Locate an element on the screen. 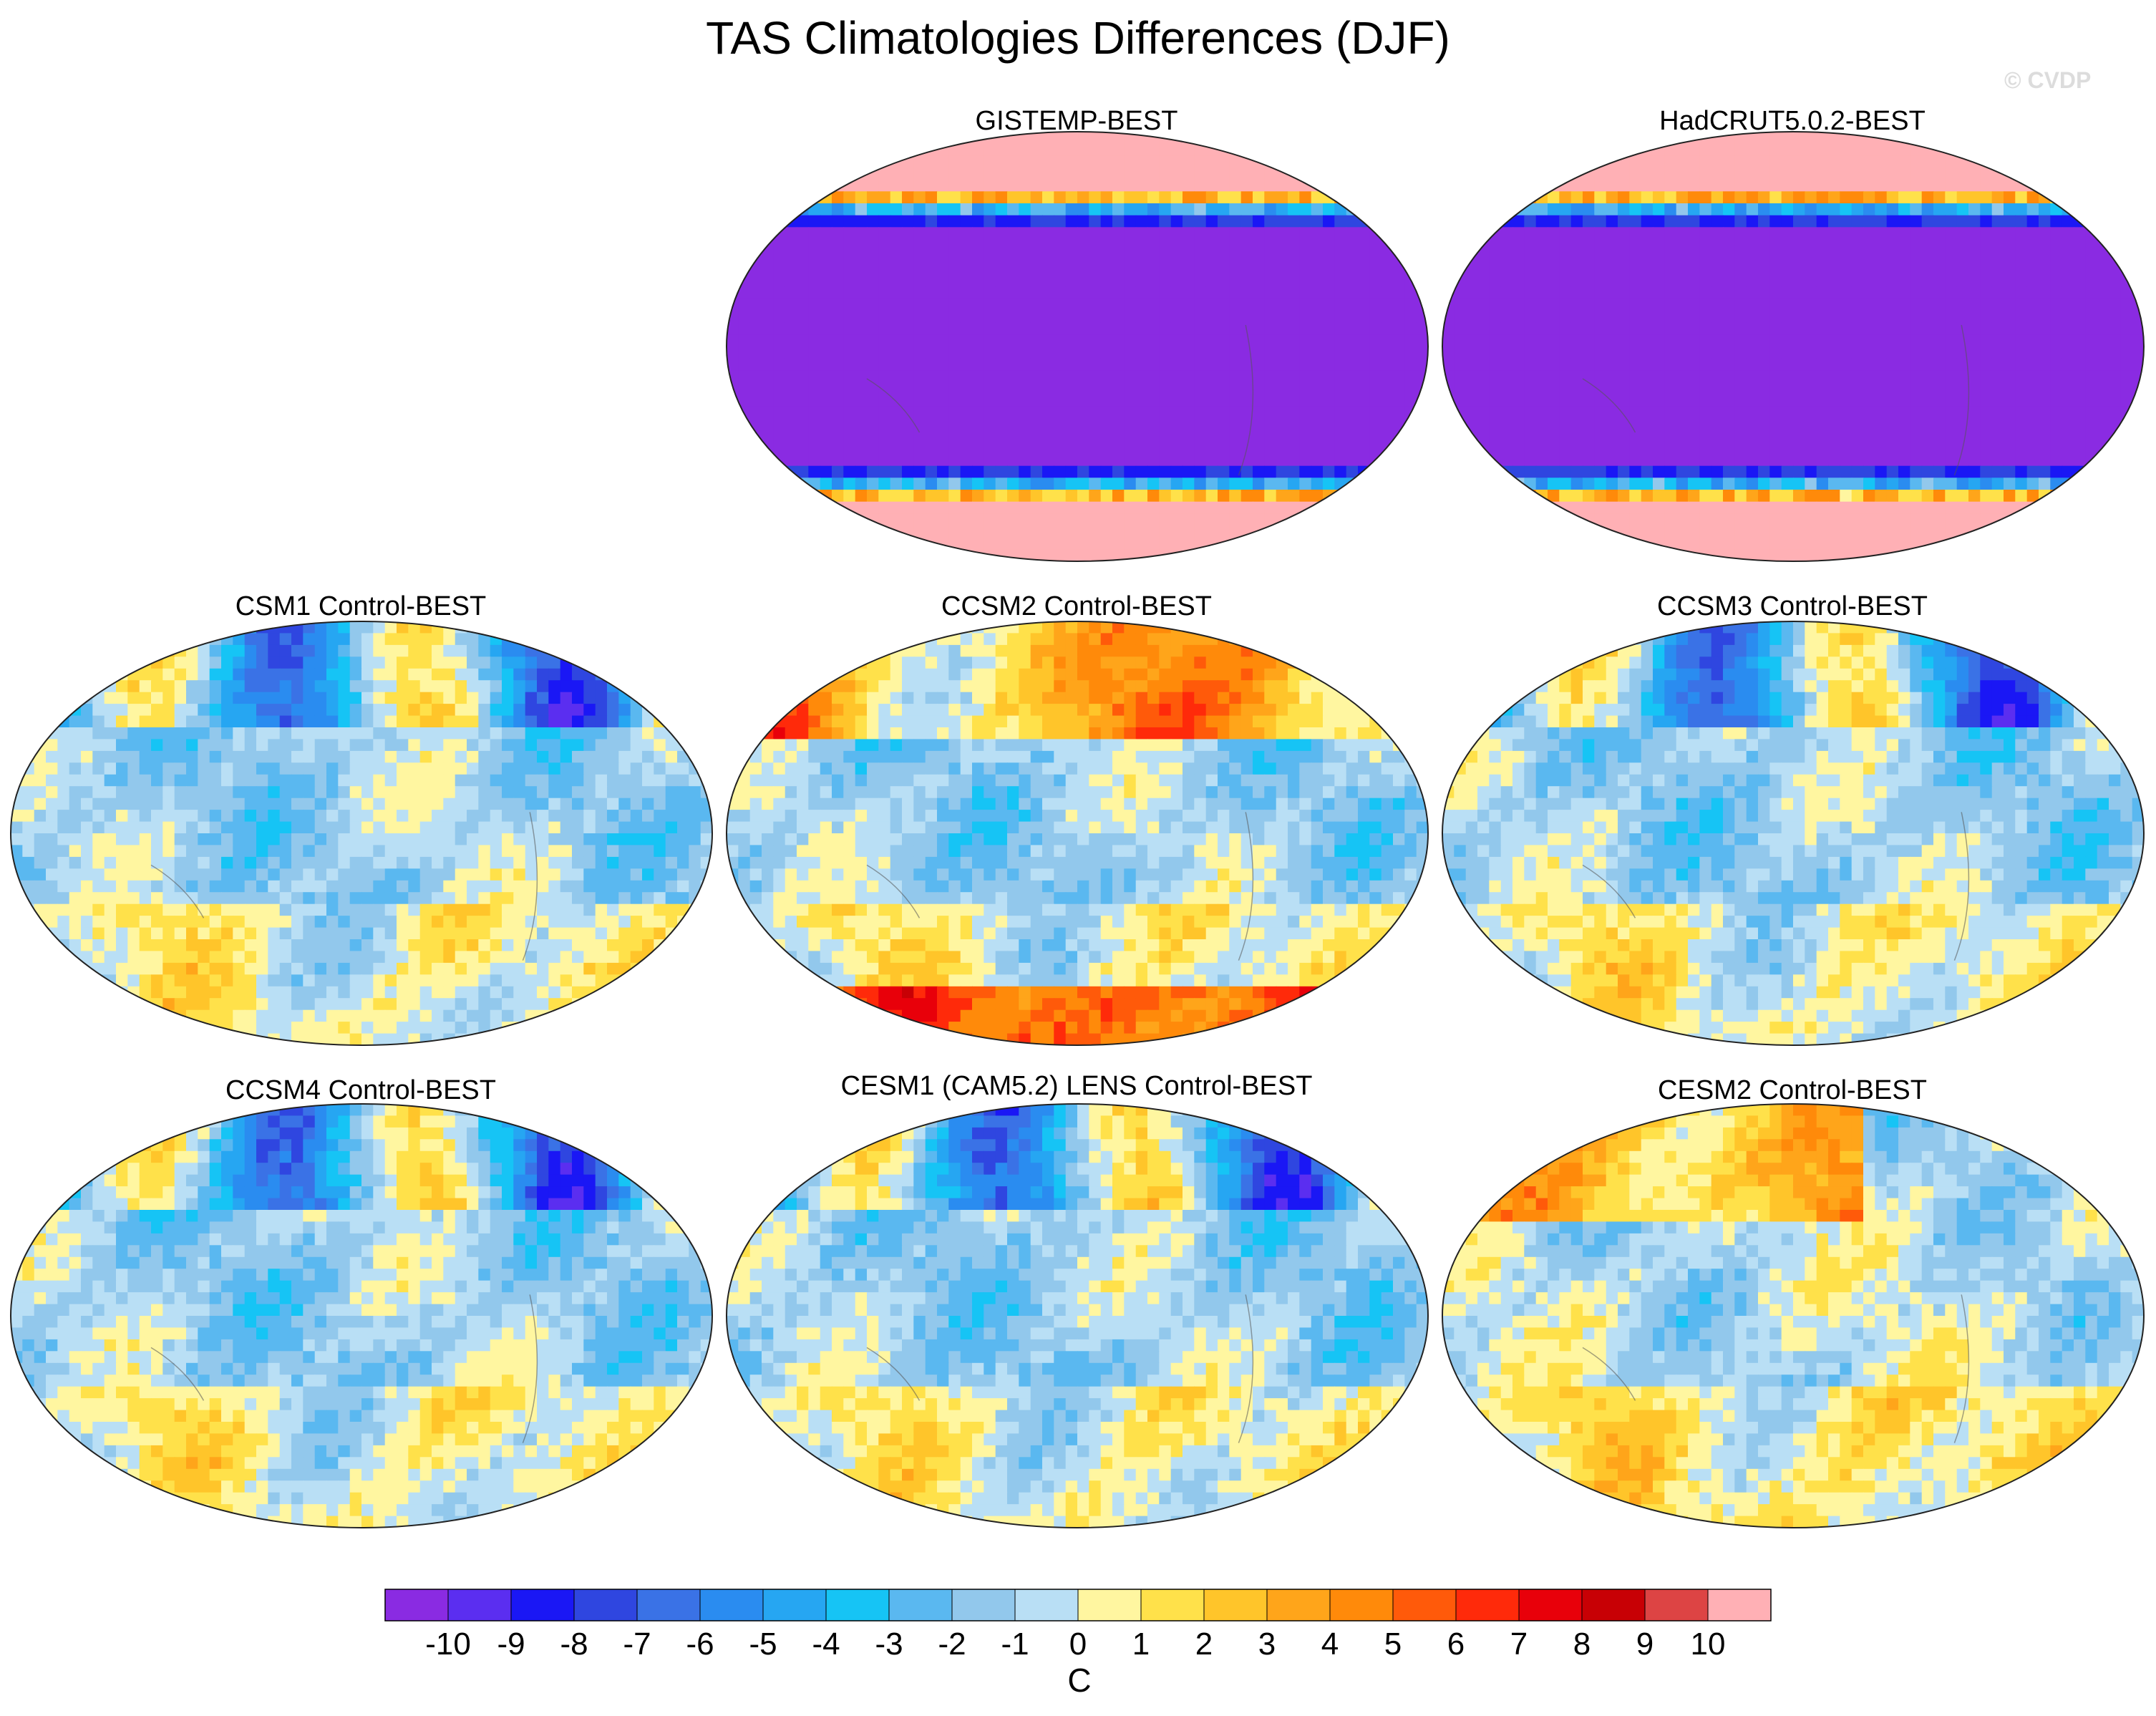 This screenshot has width=2156, height=1716. map-field-gistemp is located at coordinates (1077, 346).